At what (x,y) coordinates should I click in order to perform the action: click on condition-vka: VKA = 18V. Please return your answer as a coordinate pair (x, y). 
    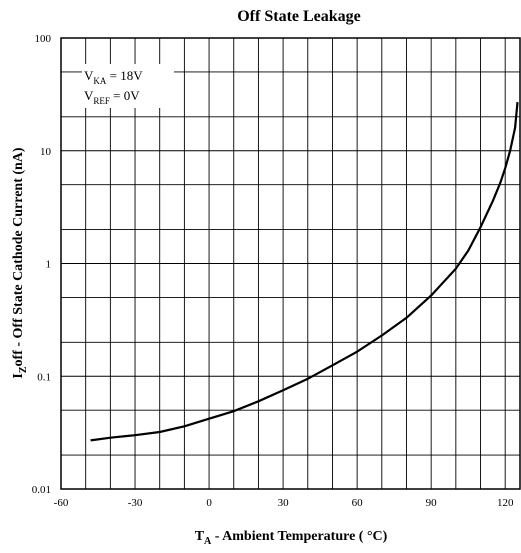
    Looking at the image, I should click on (113, 77).